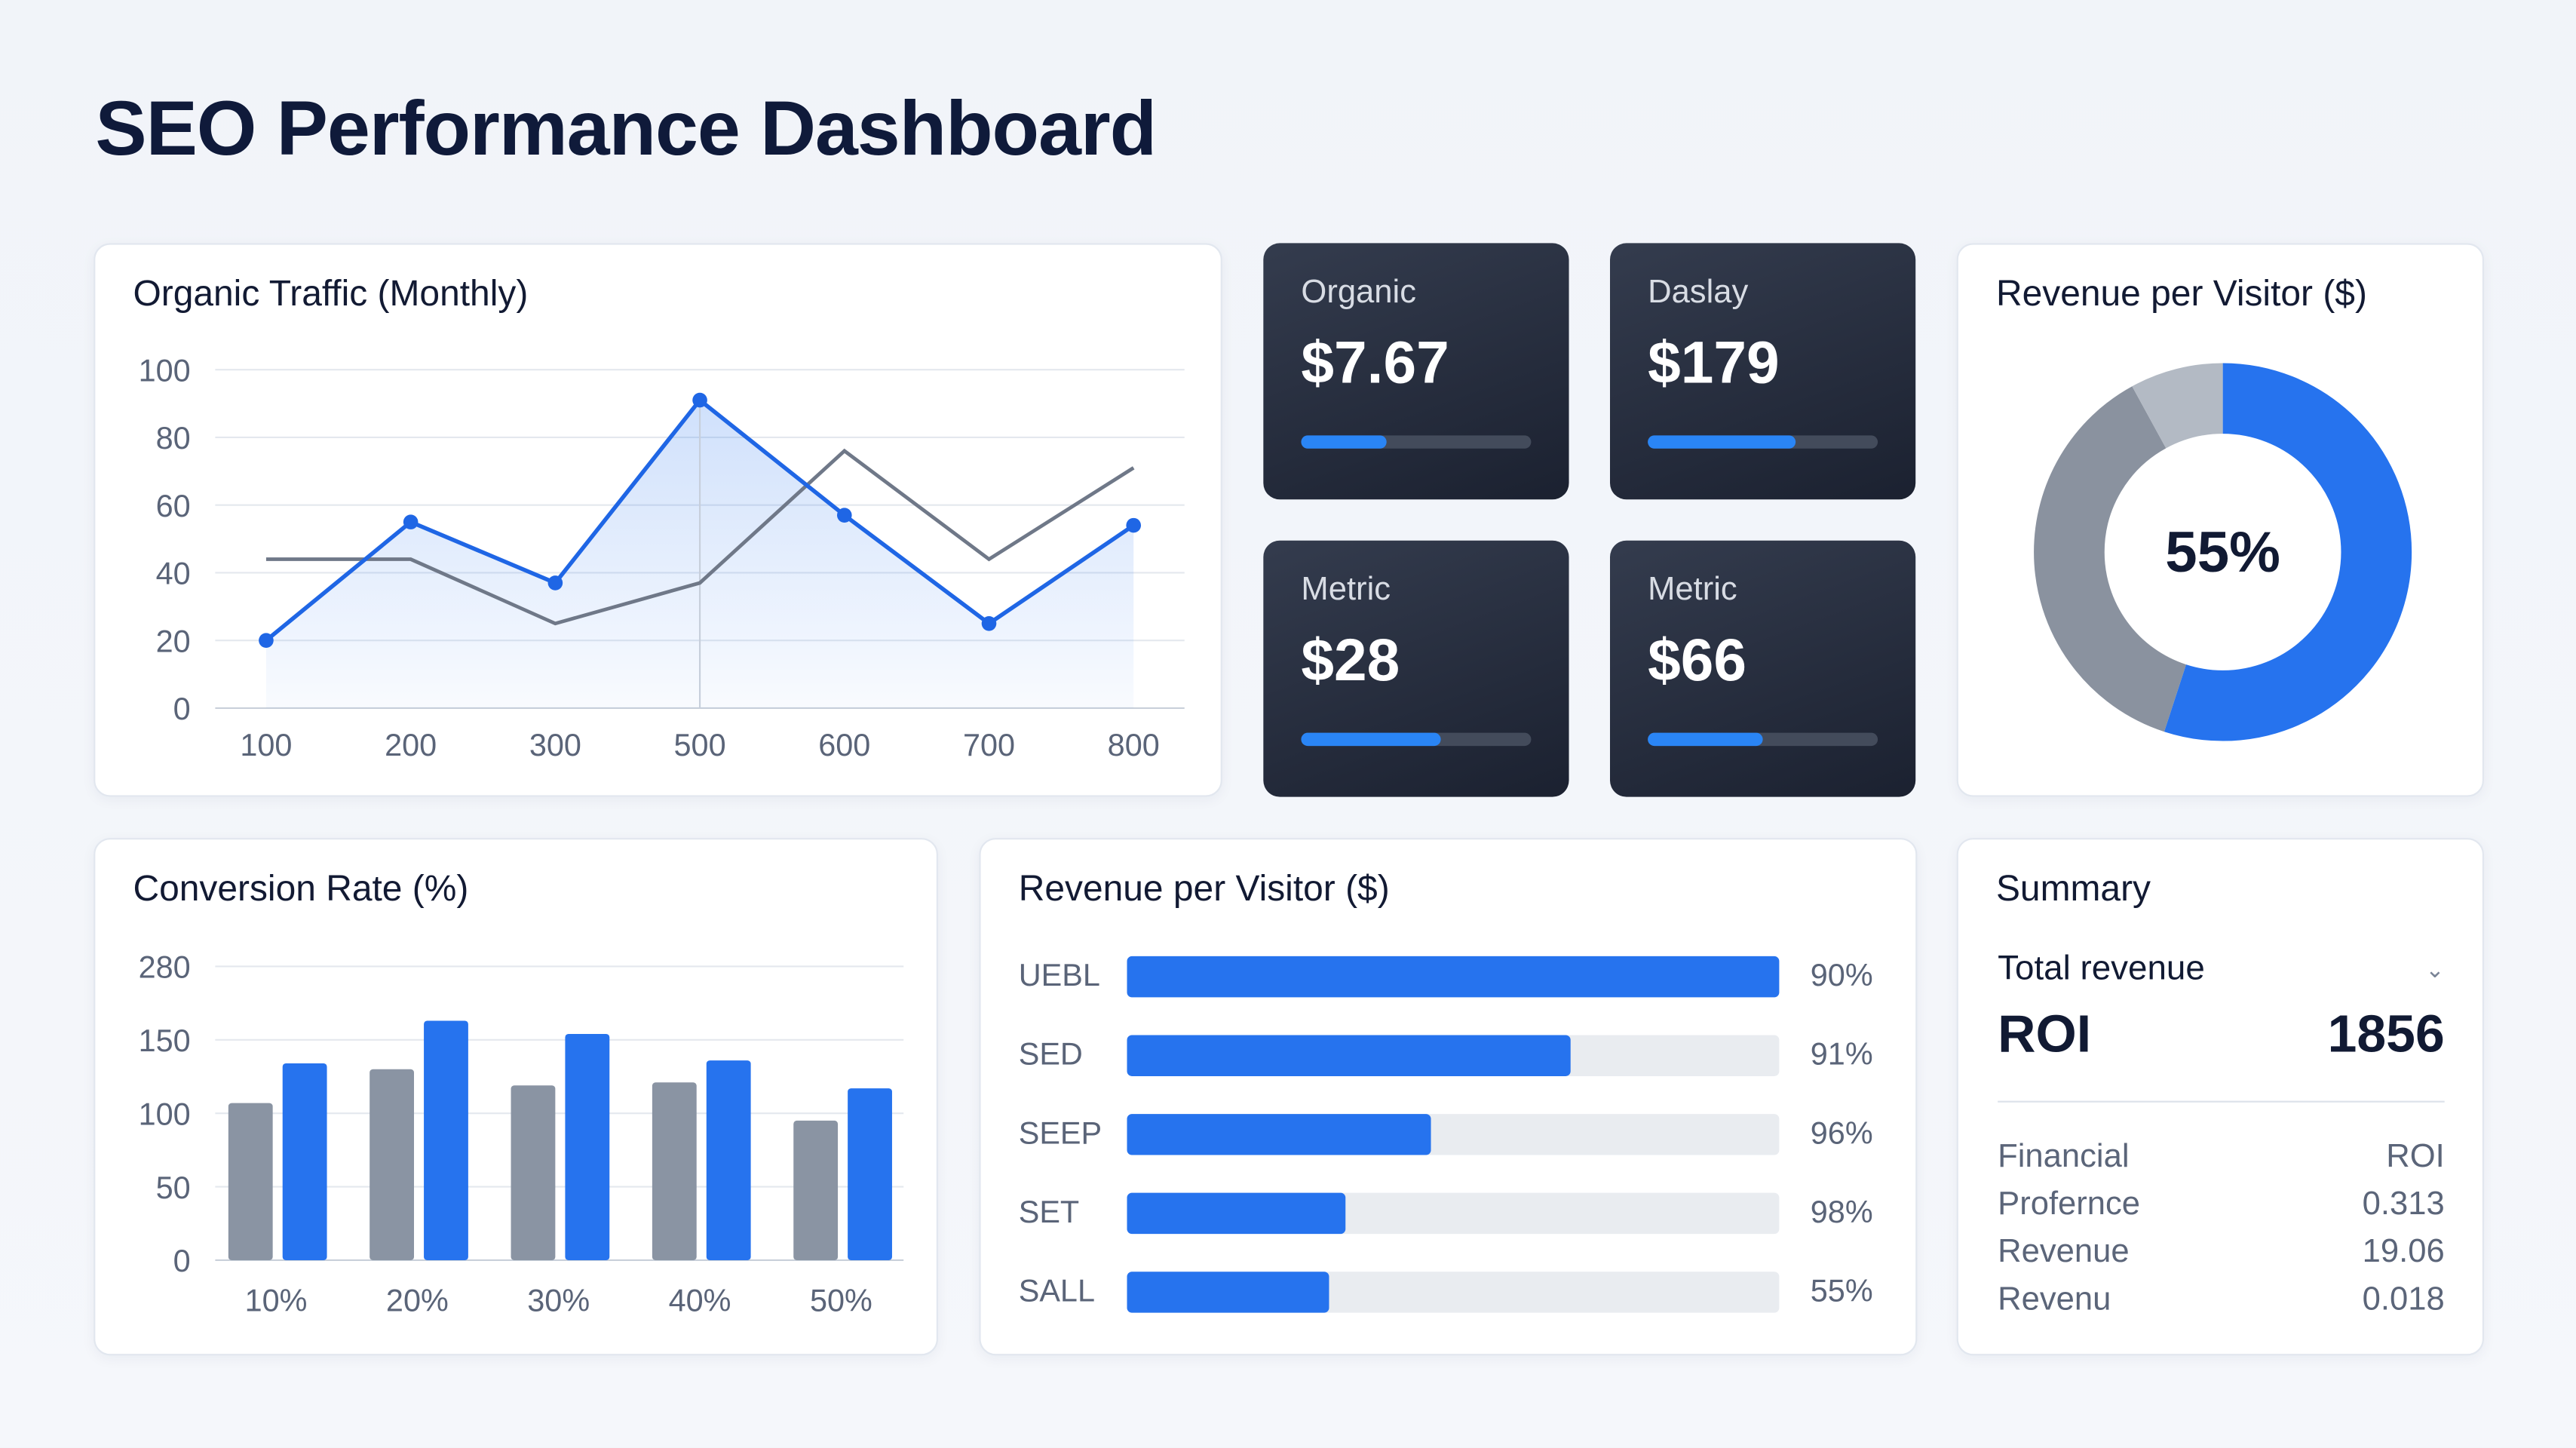 This screenshot has width=2576, height=1448. I want to click on headline-label: ROI, so click(2045, 1033).